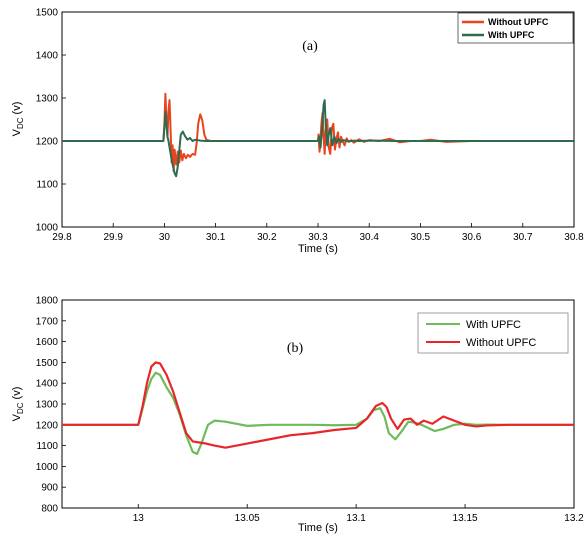 This screenshot has width=584, height=538. I want to click on y-axis-label-b: VDC (v), so click(18, 404).